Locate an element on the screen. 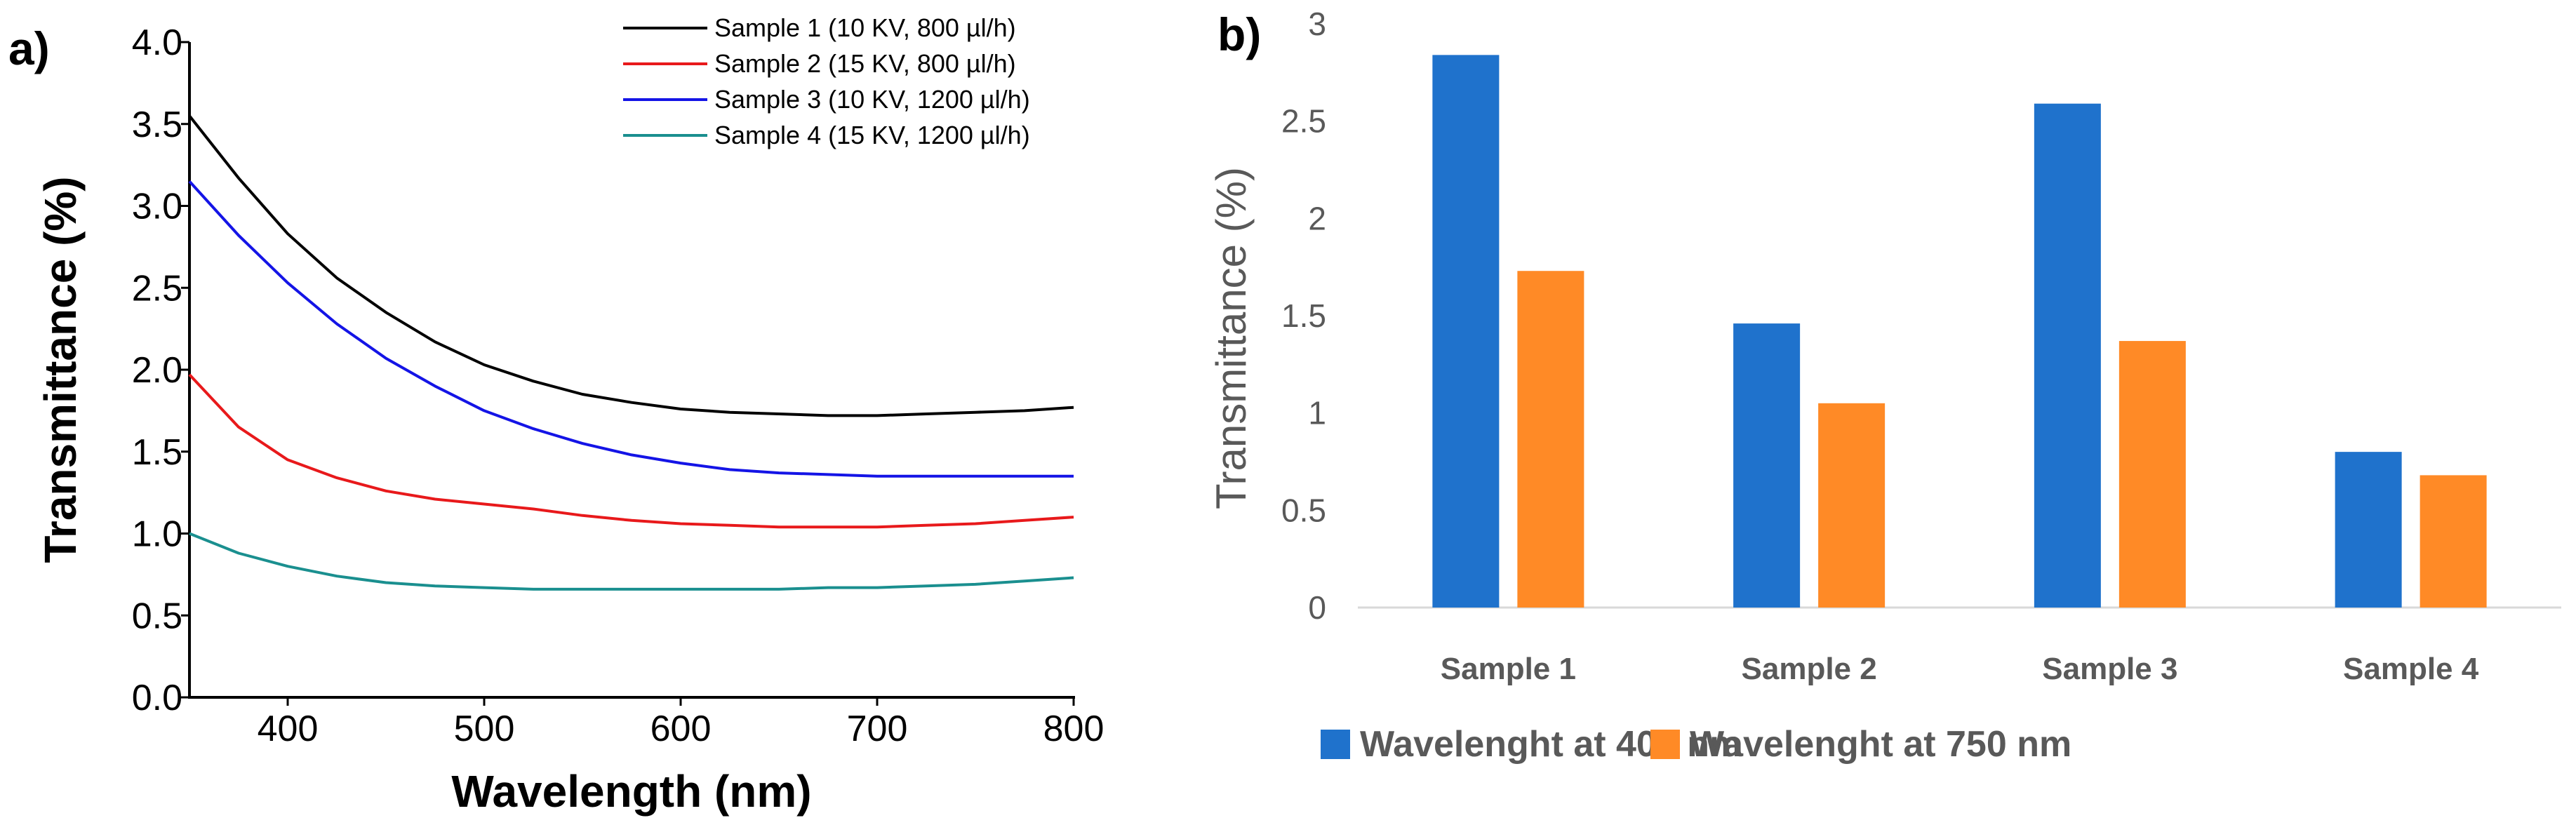  y-tick-label: 0 is located at coordinates (1317, 607).